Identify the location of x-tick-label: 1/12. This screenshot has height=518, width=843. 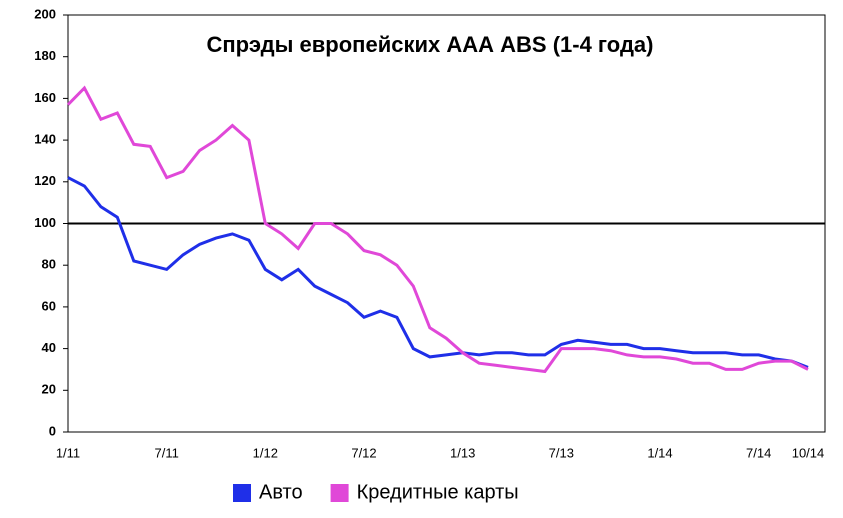
(265, 452).